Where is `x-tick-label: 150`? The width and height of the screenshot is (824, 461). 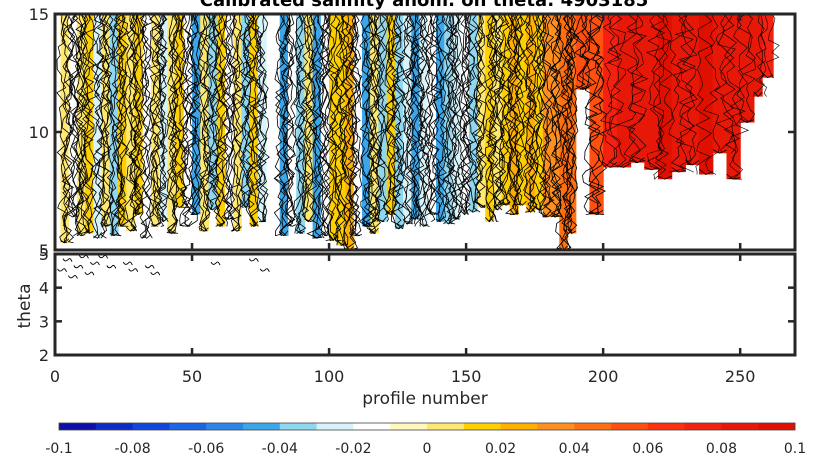
x-tick-label: 150 is located at coordinates (466, 376).